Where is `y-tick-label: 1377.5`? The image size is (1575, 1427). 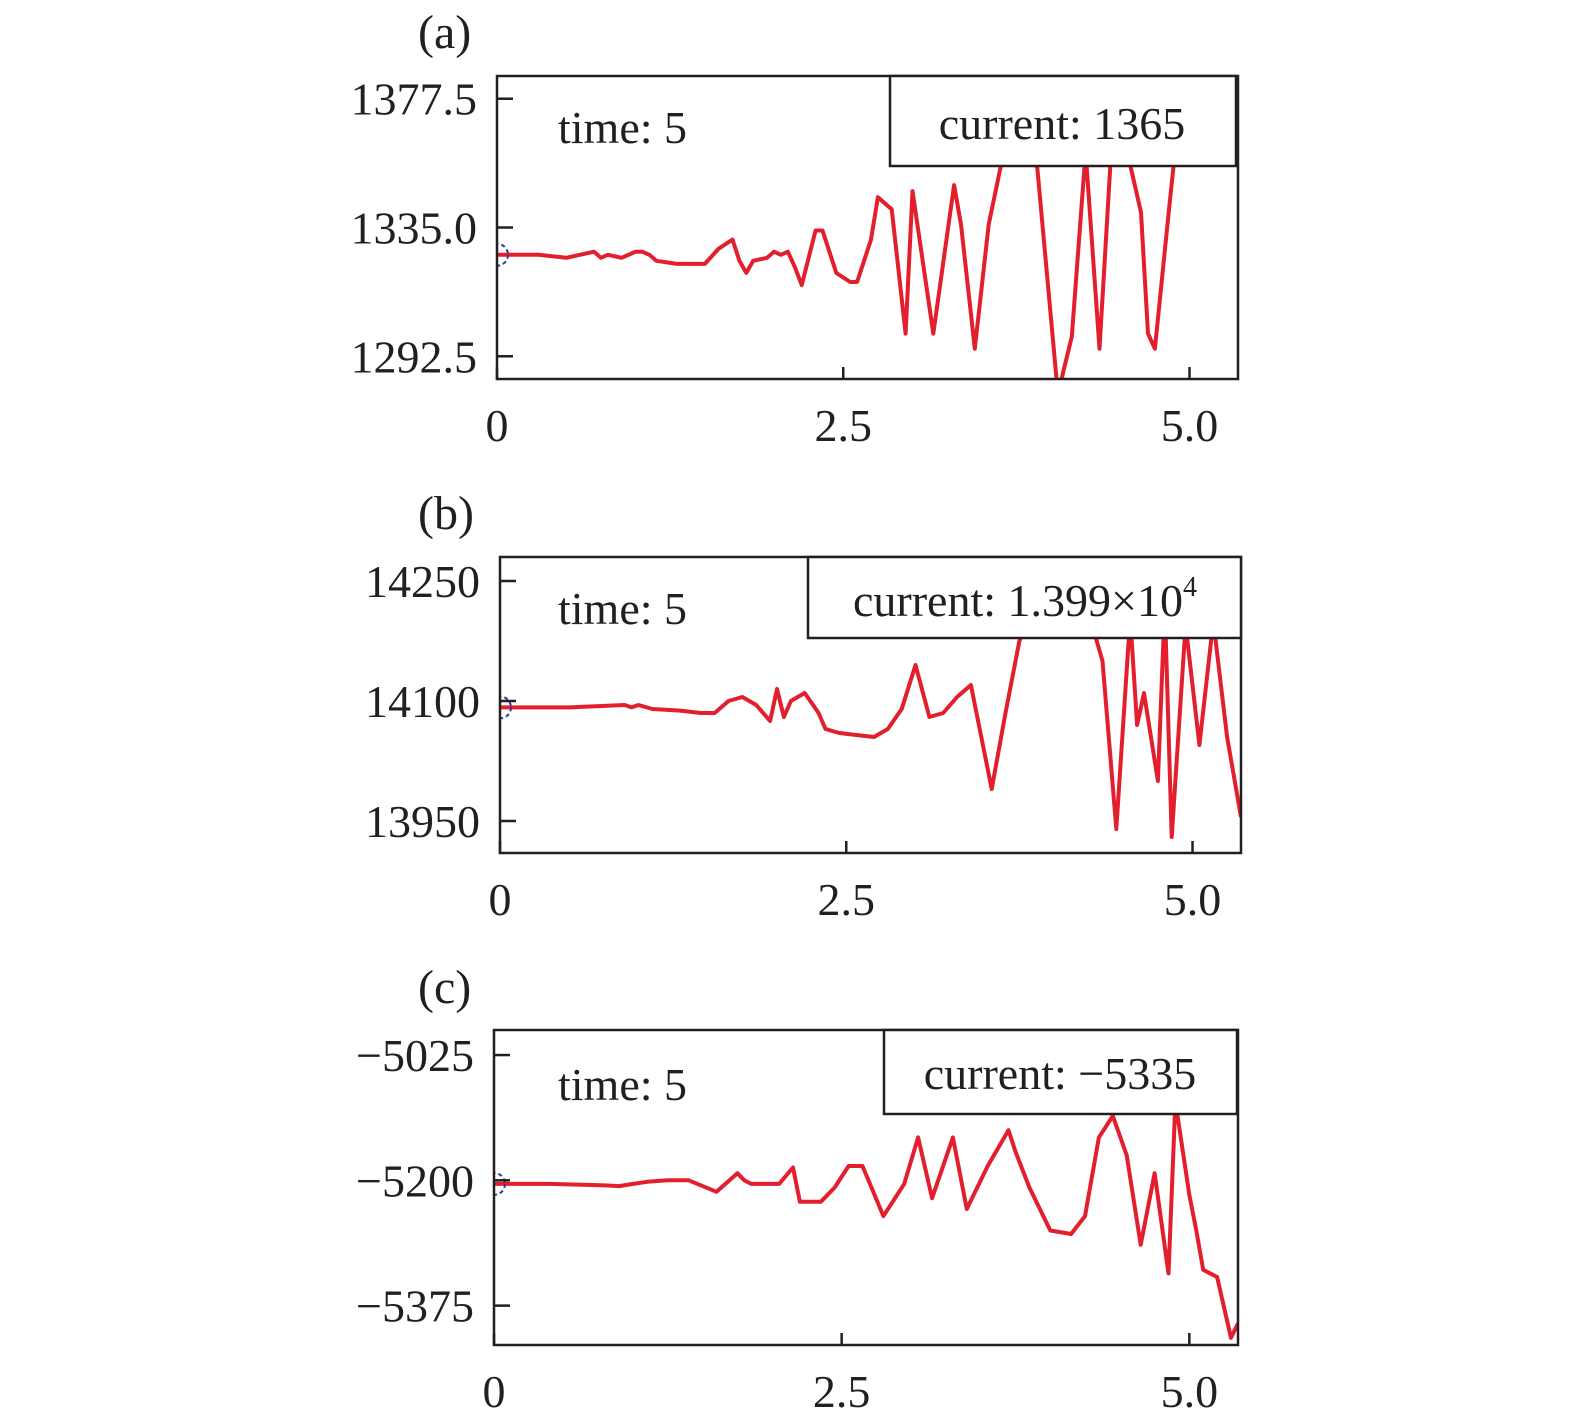
y-tick-label: 1377.5 is located at coordinates (414, 99).